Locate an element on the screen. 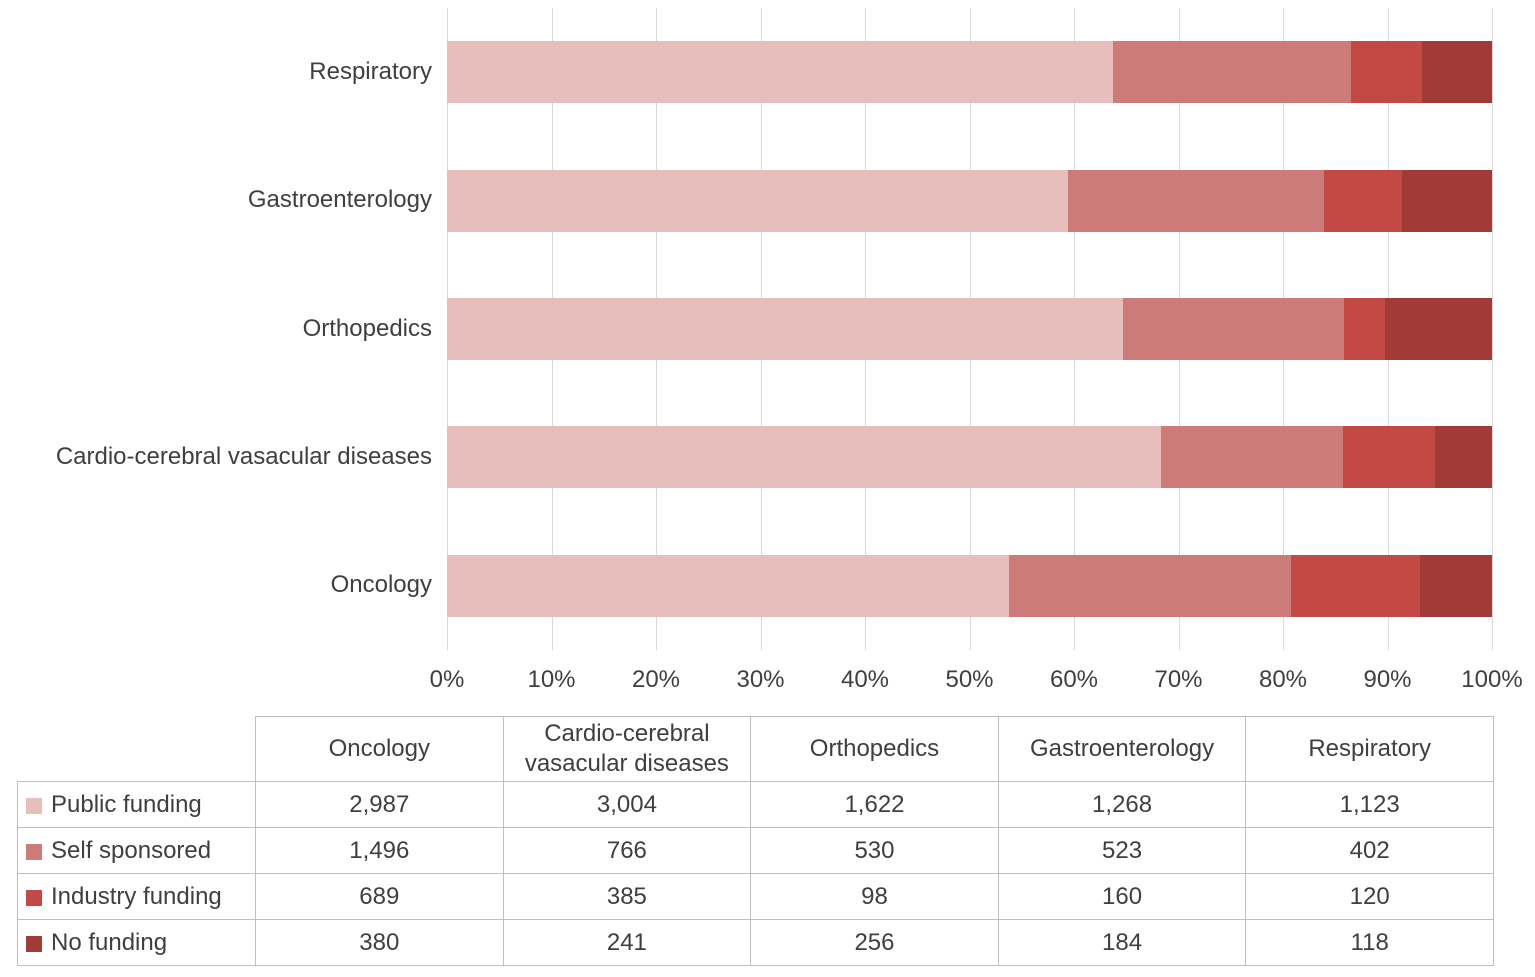 The image size is (1535, 977). table-value-cell: 1,622 is located at coordinates (874, 804).